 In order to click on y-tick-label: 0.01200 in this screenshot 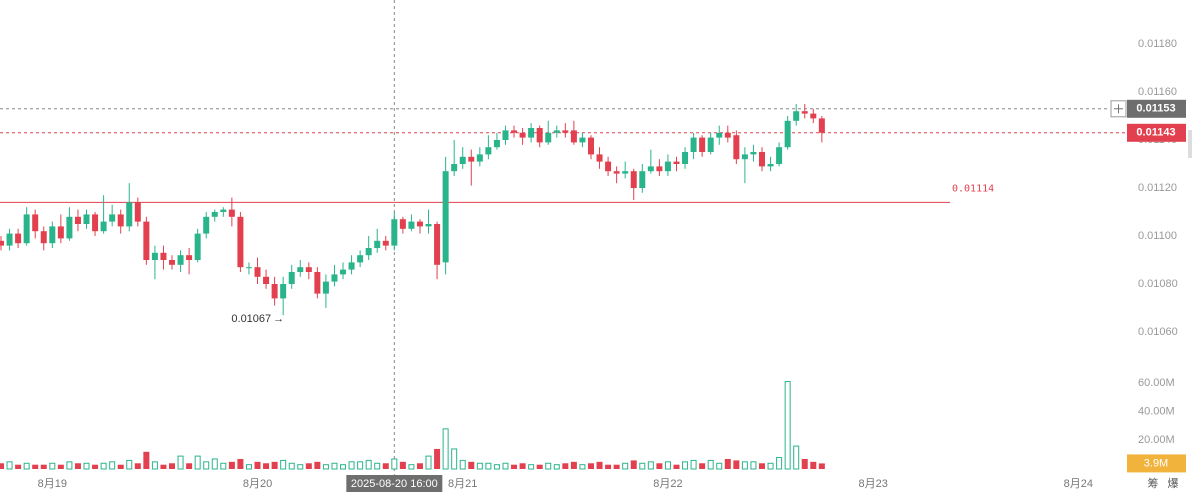, I will do `click(1158, 1)`.